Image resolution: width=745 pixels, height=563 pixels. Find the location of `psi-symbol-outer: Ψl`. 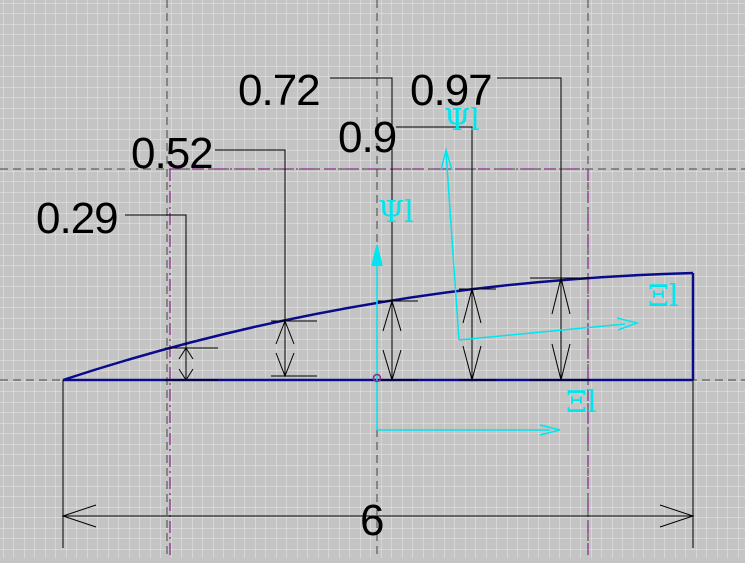

psi-symbol-outer: Ψl is located at coordinates (462, 120).